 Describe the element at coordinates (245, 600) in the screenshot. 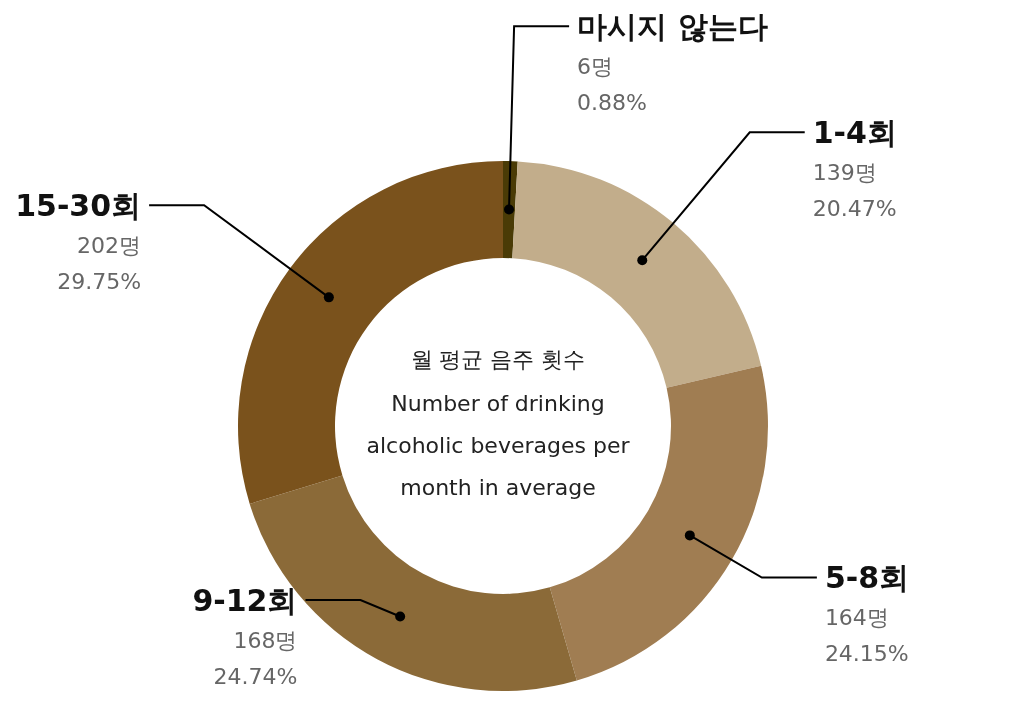

I see `slice-label: 9-12회` at that location.